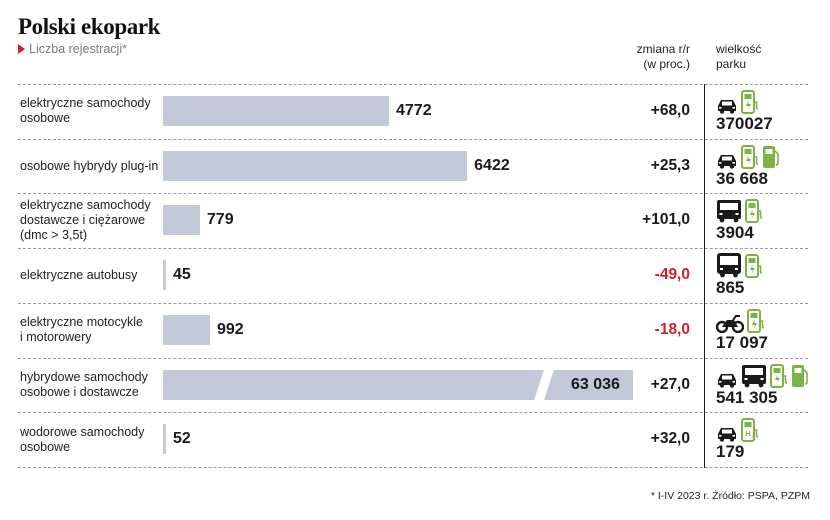 The height and width of the screenshot is (520, 830). What do you see at coordinates (670, 384) in the screenshot?
I see `change-value: +27,0` at bounding box center [670, 384].